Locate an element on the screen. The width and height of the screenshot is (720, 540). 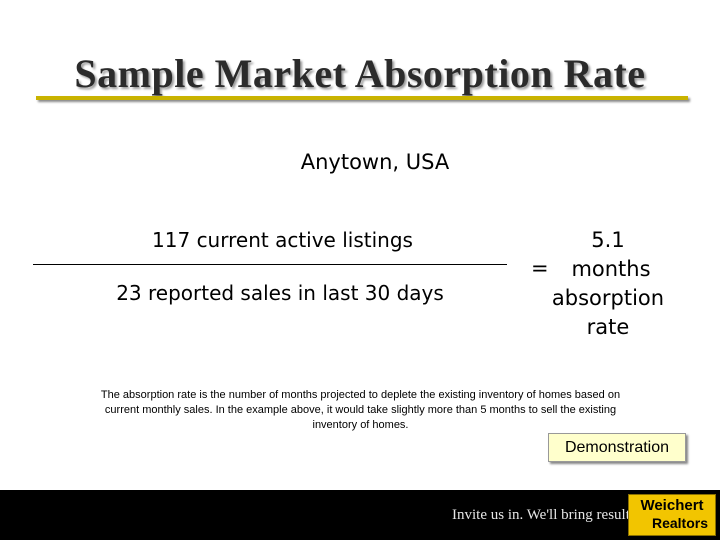
equals-sign: = is located at coordinates (540, 268).